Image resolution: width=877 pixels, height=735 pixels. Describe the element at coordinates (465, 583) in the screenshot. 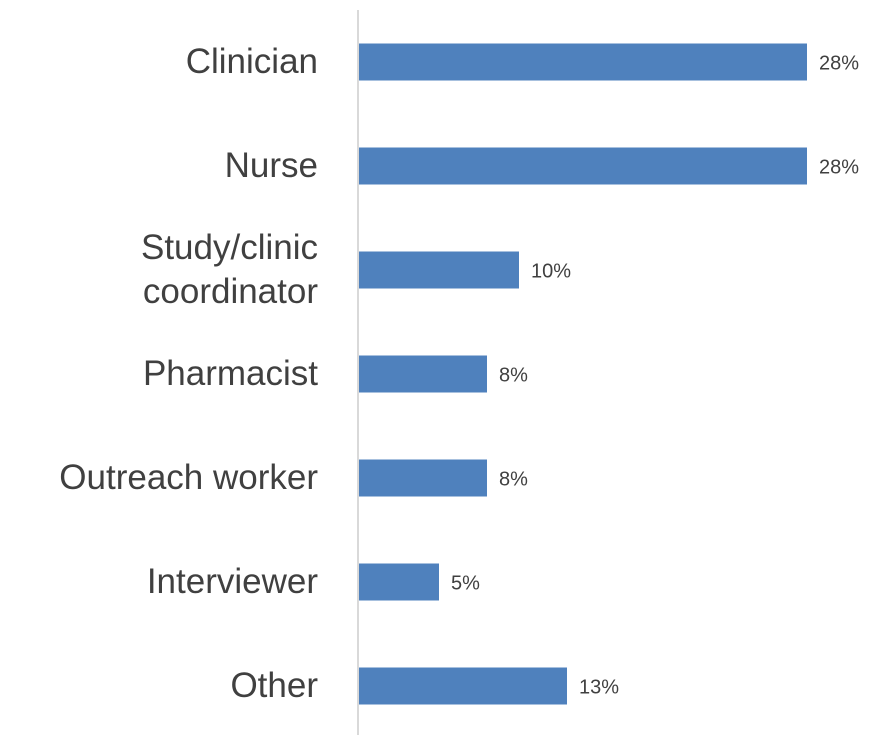

I see `value-label: 5%` at that location.